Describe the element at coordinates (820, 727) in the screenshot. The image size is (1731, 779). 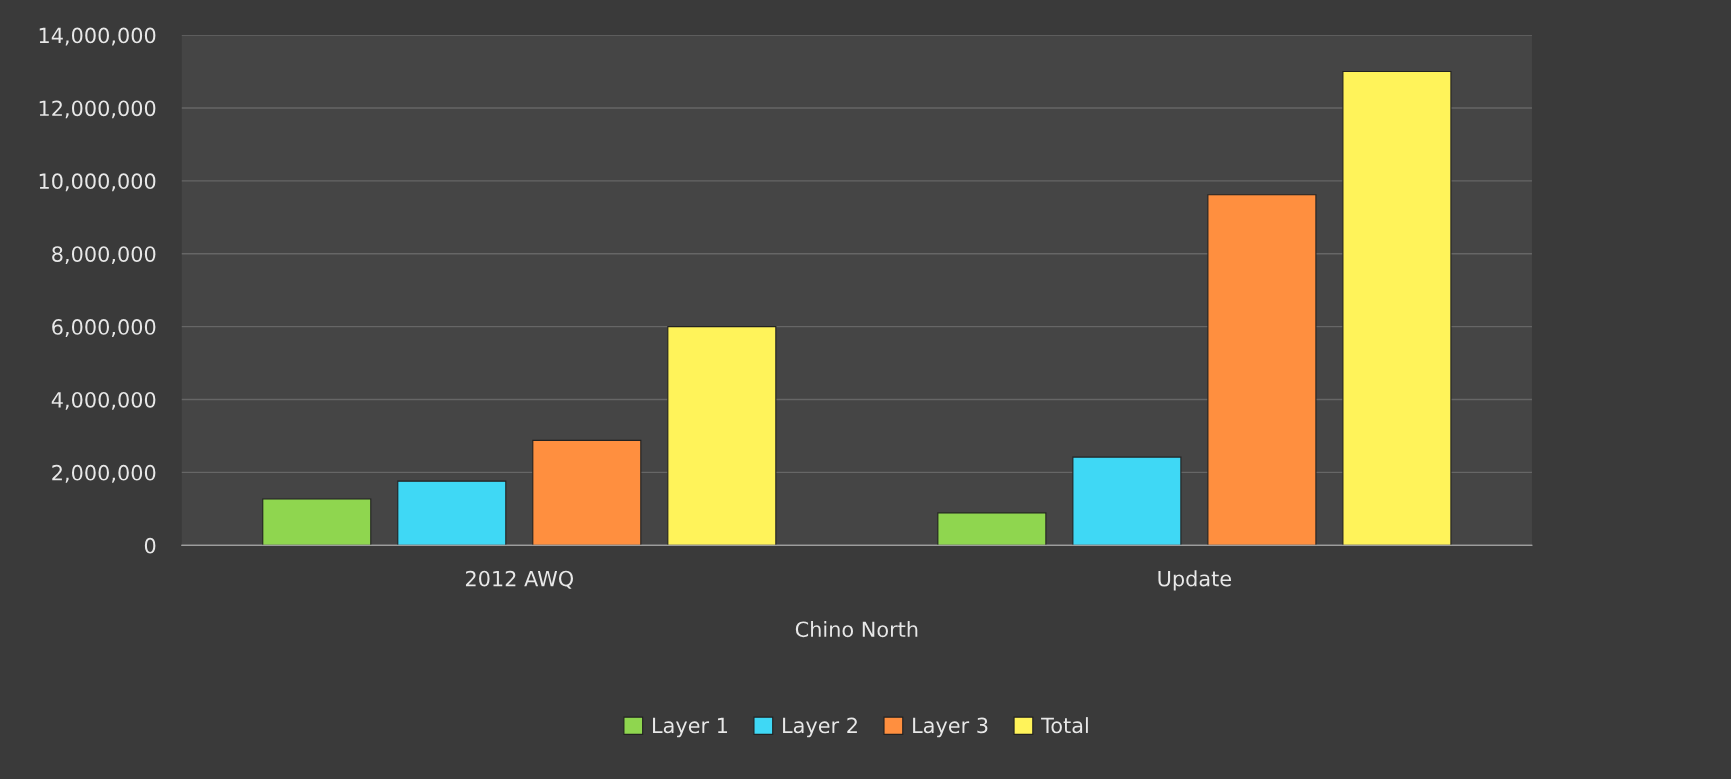
I see `legend-label: Layer 2` at that location.